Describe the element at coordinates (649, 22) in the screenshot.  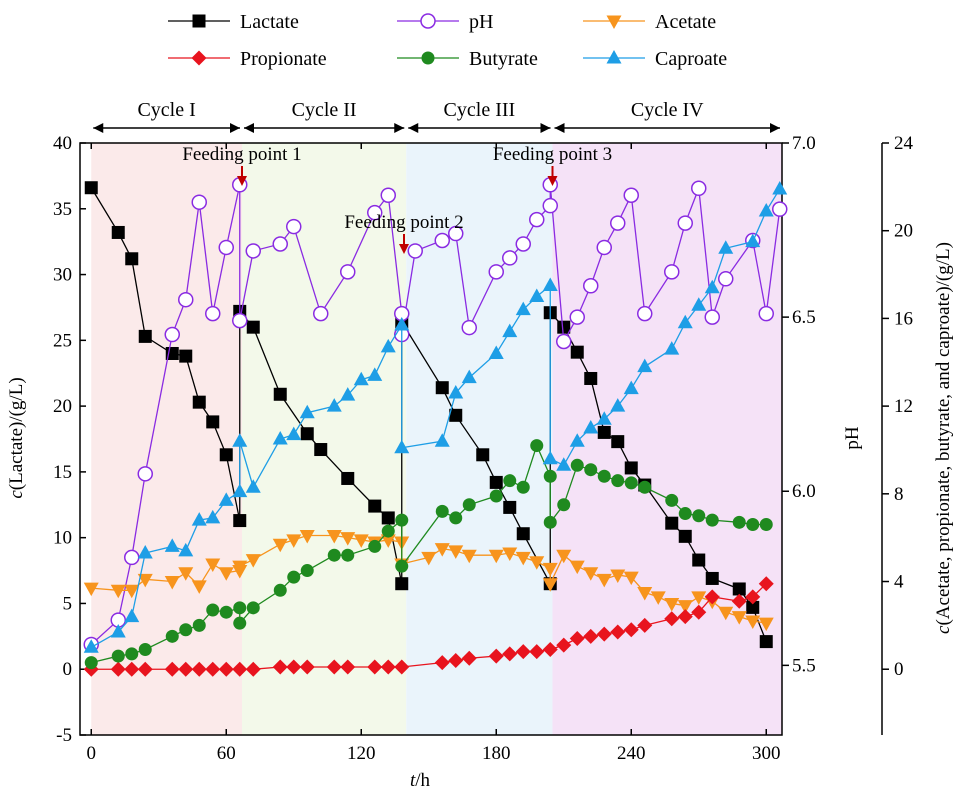
I see `legend-item-acetate: Acetate` at that location.